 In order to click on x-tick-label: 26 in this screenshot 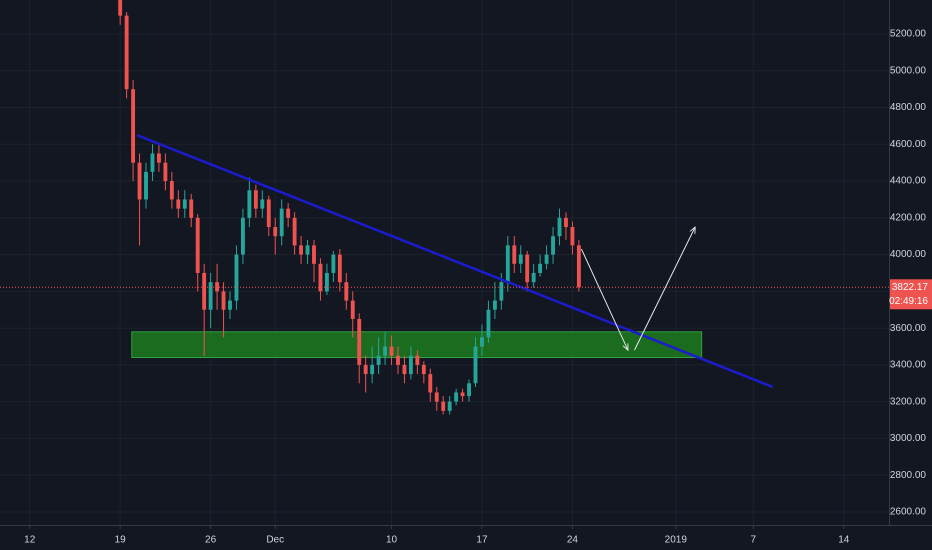, I will do `click(211, 540)`.